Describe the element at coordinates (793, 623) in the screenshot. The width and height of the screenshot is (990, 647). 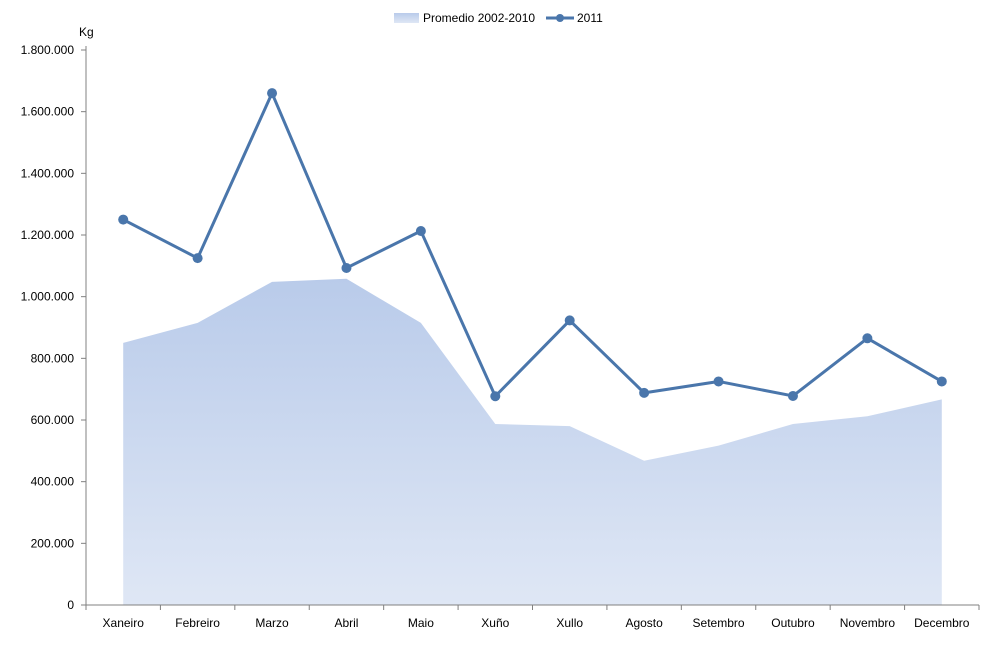
I see `x-tick-label: Outubro` at that location.